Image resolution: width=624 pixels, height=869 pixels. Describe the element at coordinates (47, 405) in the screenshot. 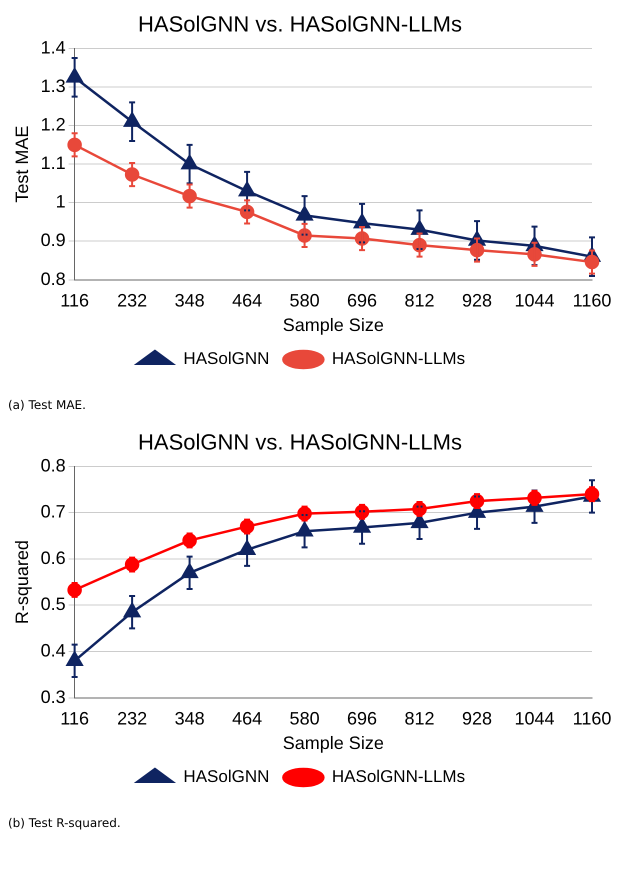

I see `text: (a) Test MAE.` at that location.